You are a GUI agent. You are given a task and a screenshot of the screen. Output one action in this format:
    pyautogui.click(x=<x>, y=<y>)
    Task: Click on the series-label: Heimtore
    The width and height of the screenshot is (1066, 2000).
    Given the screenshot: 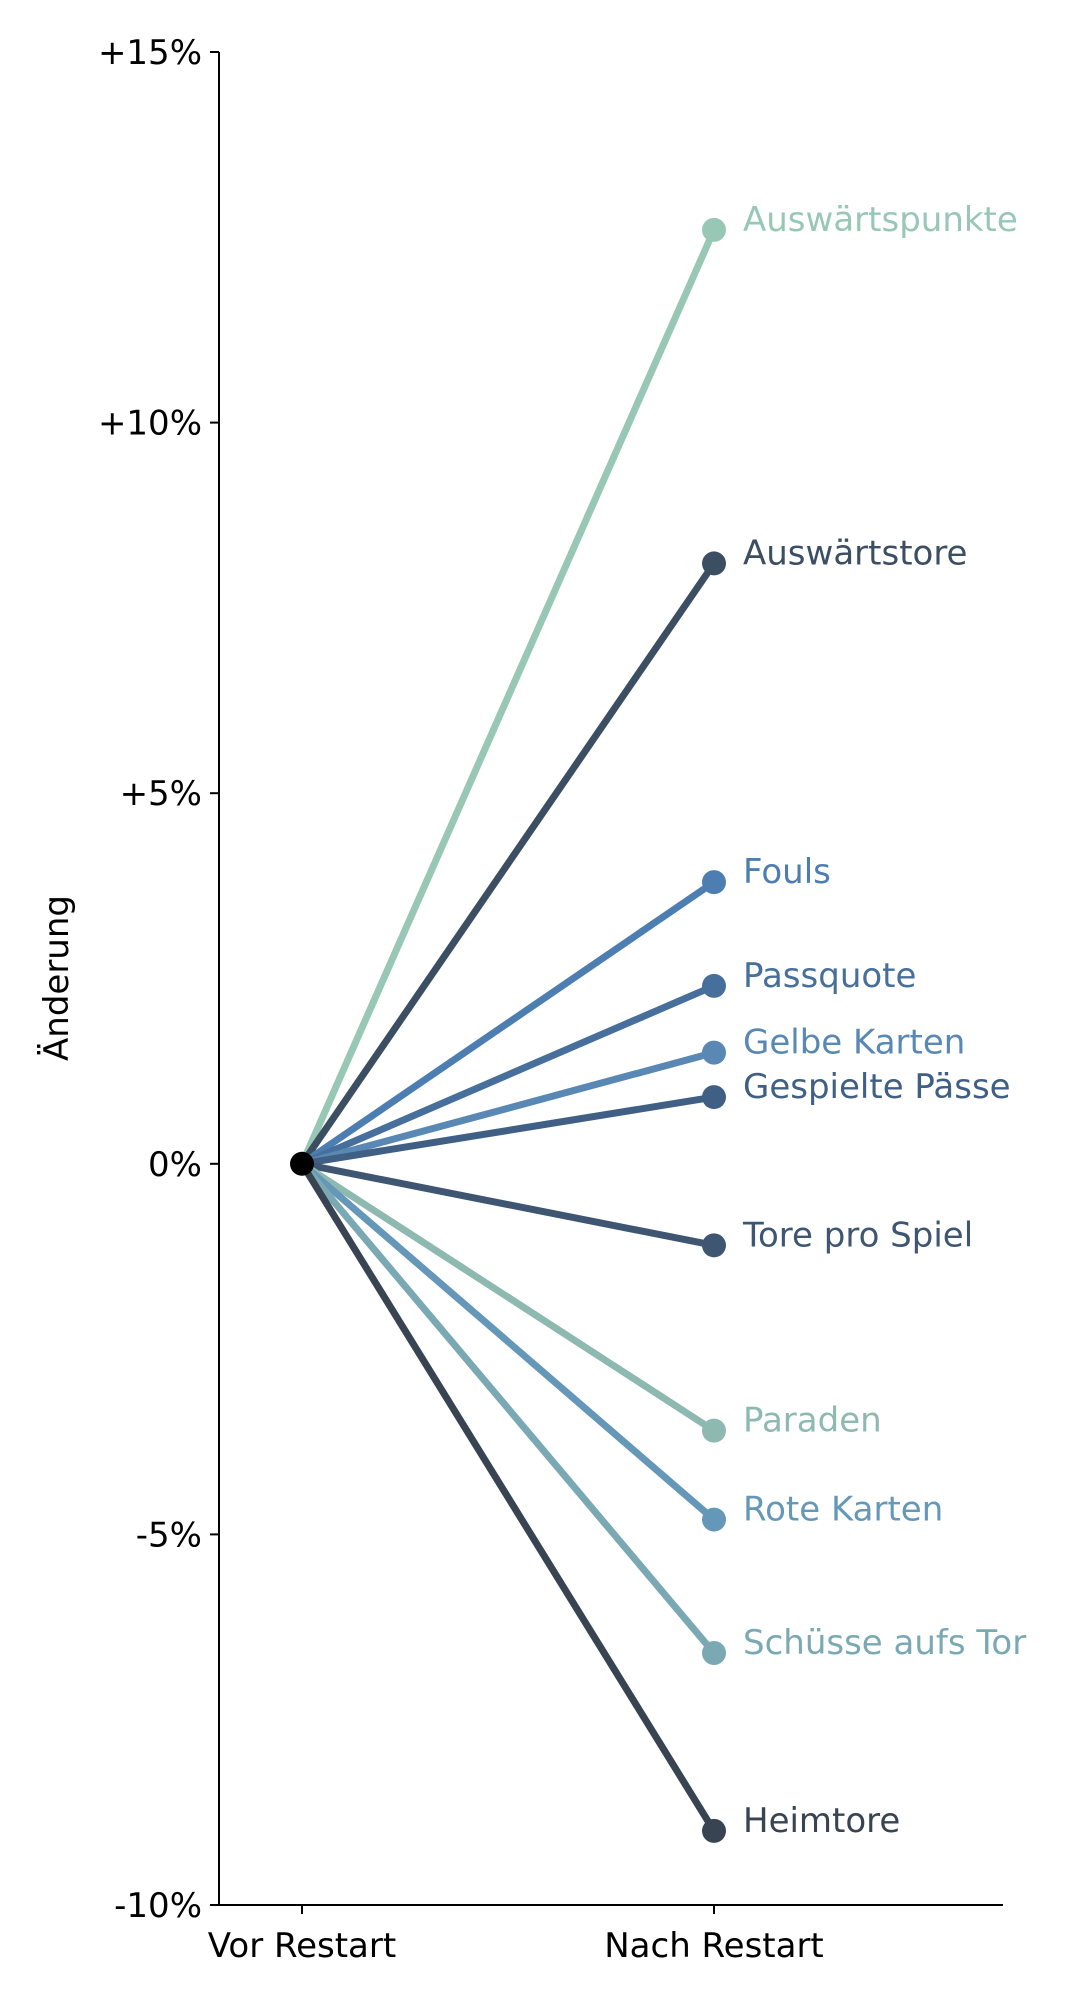 What is the action you would take?
    pyautogui.click(x=821, y=1821)
    